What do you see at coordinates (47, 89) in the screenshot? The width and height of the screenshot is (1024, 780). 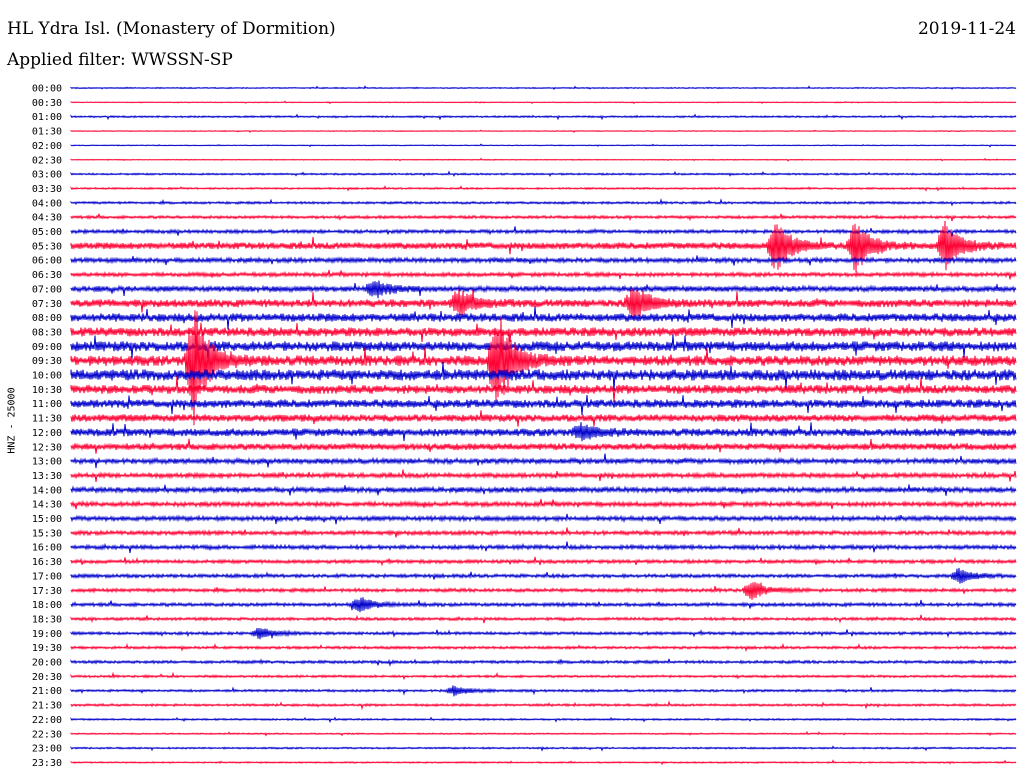 I see `row-time-label: 00:00` at bounding box center [47, 89].